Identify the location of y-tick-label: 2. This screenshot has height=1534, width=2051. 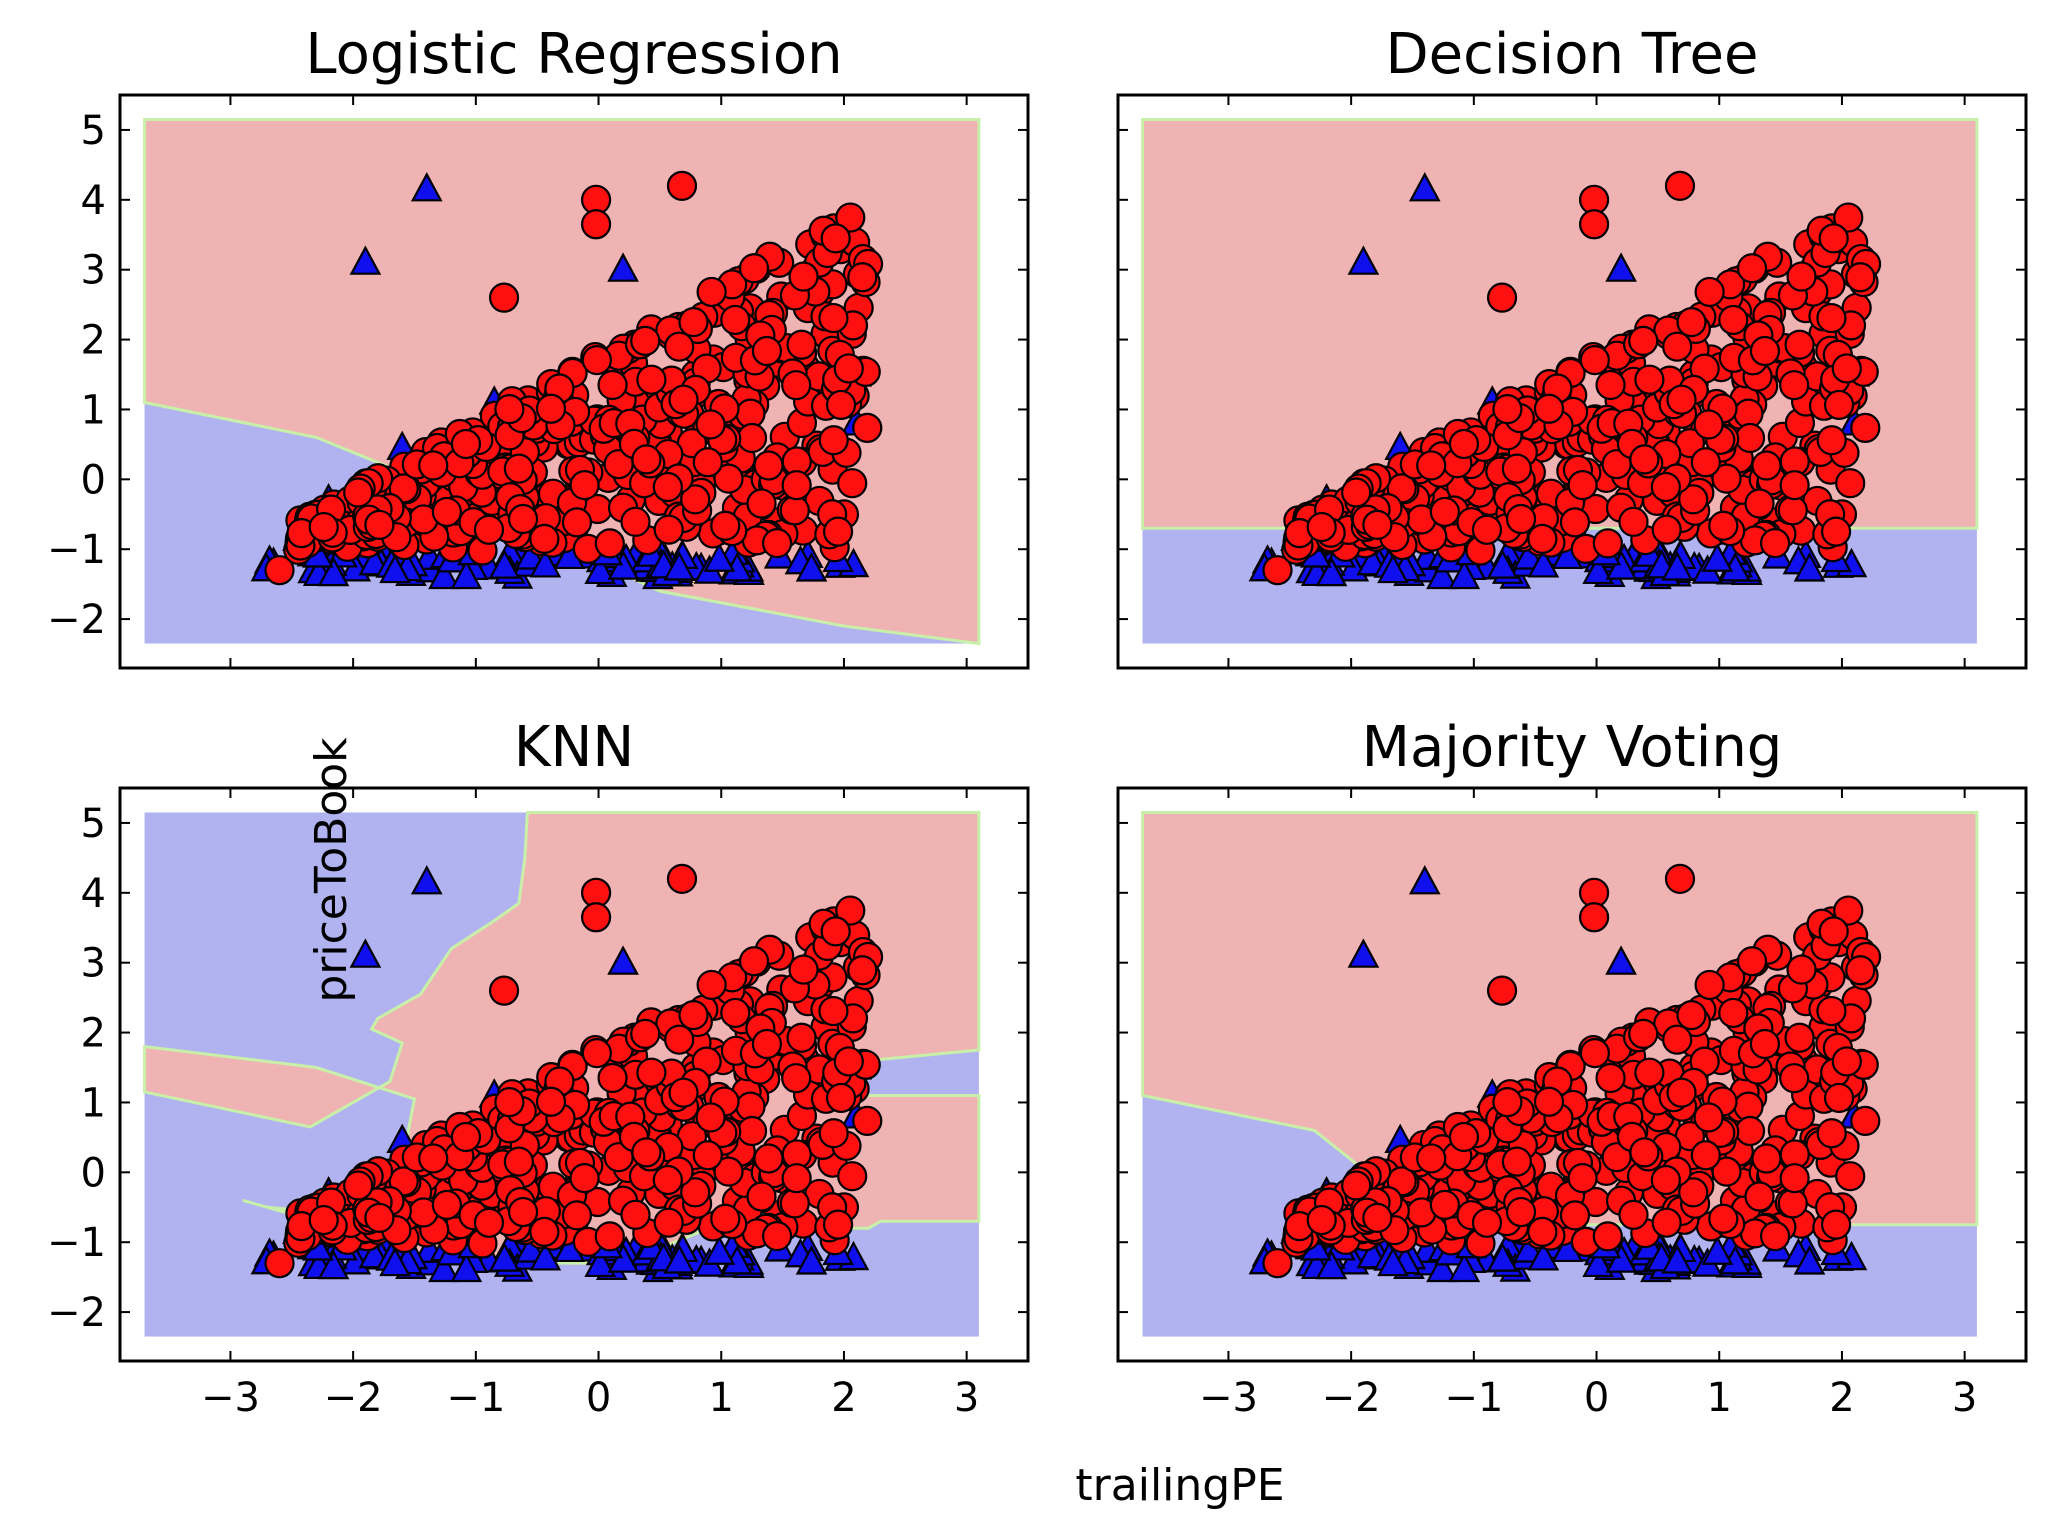
(93, 1034).